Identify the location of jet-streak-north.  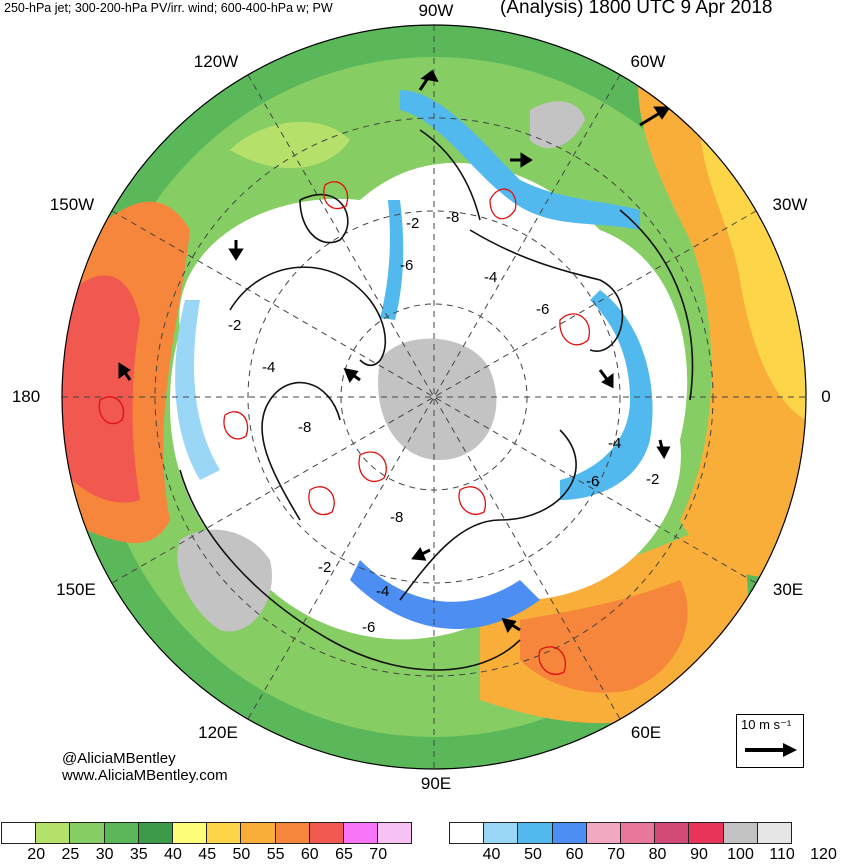
(520, 160).